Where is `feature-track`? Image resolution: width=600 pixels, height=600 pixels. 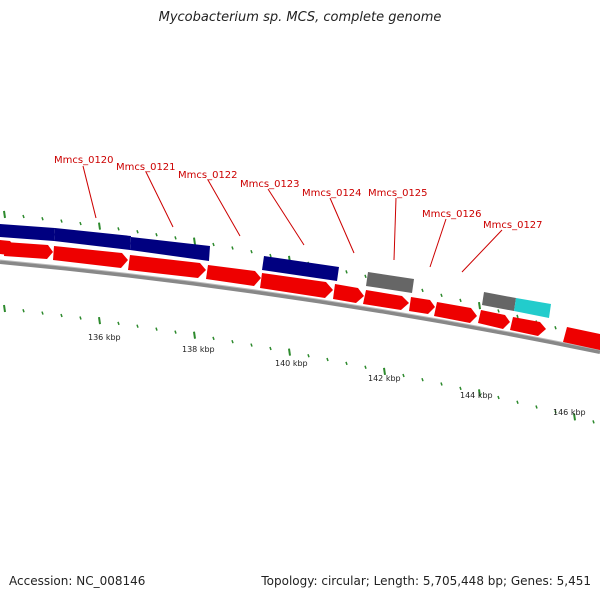
feature-track is located at coordinates (275, 271).